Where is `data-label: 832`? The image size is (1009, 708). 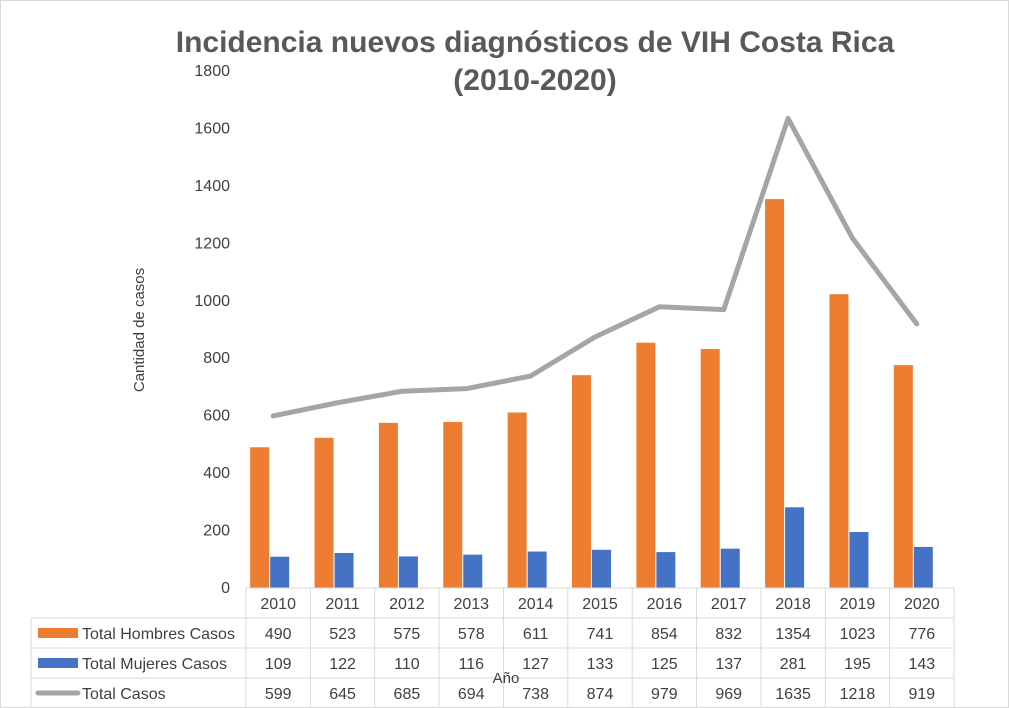 data-label: 832 is located at coordinates (728, 634).